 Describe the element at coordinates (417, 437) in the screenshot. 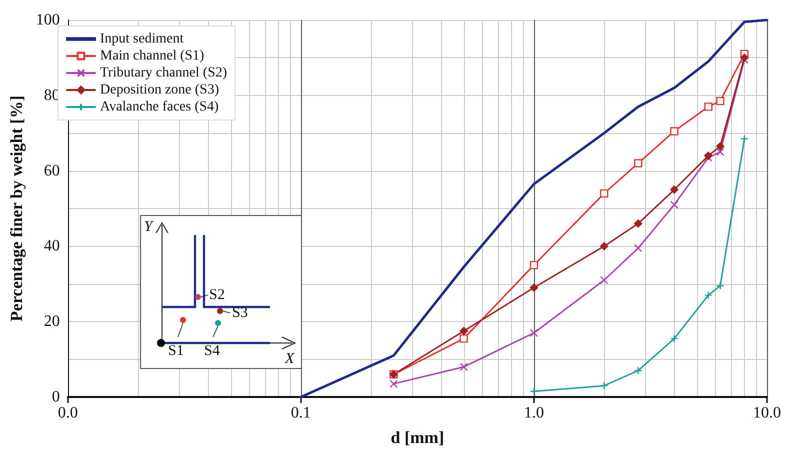

I see `x-axis-title: d [mm]` at that location.